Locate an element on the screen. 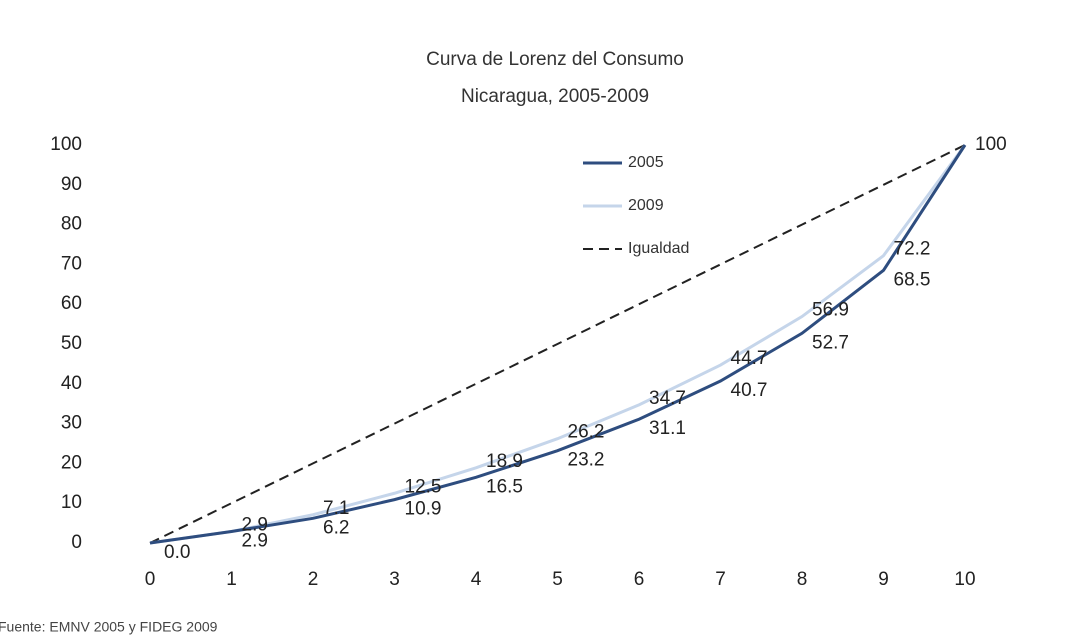 The width and height of the screenshot is (1084, 636). data-label: 72.2 is located at coordinates (912, 249).